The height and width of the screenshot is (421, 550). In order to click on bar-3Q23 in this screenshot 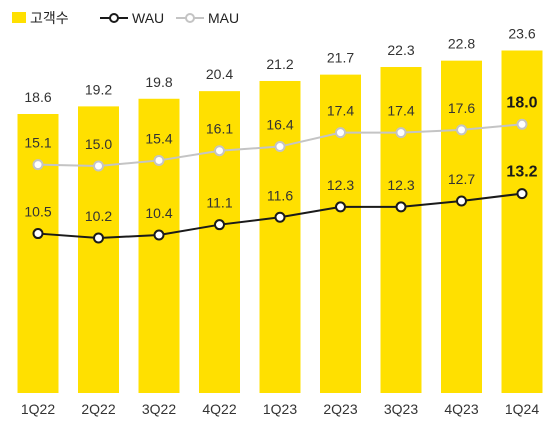, I will do `click(401, 230)`.